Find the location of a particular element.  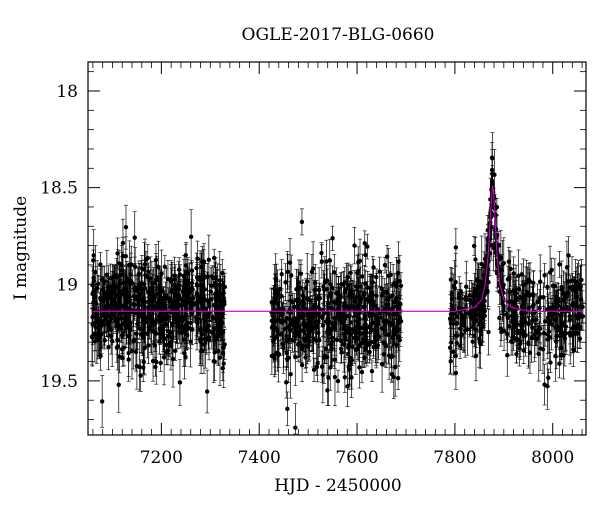

chart-title: OGLE-2017-BLG-0660 is located at coordinates (338, 35).